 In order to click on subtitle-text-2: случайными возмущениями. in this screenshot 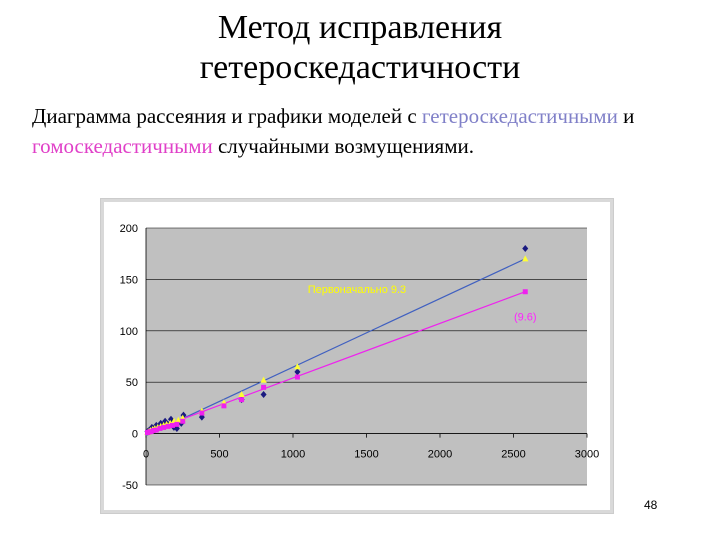, I will do `click(343, 146)`.